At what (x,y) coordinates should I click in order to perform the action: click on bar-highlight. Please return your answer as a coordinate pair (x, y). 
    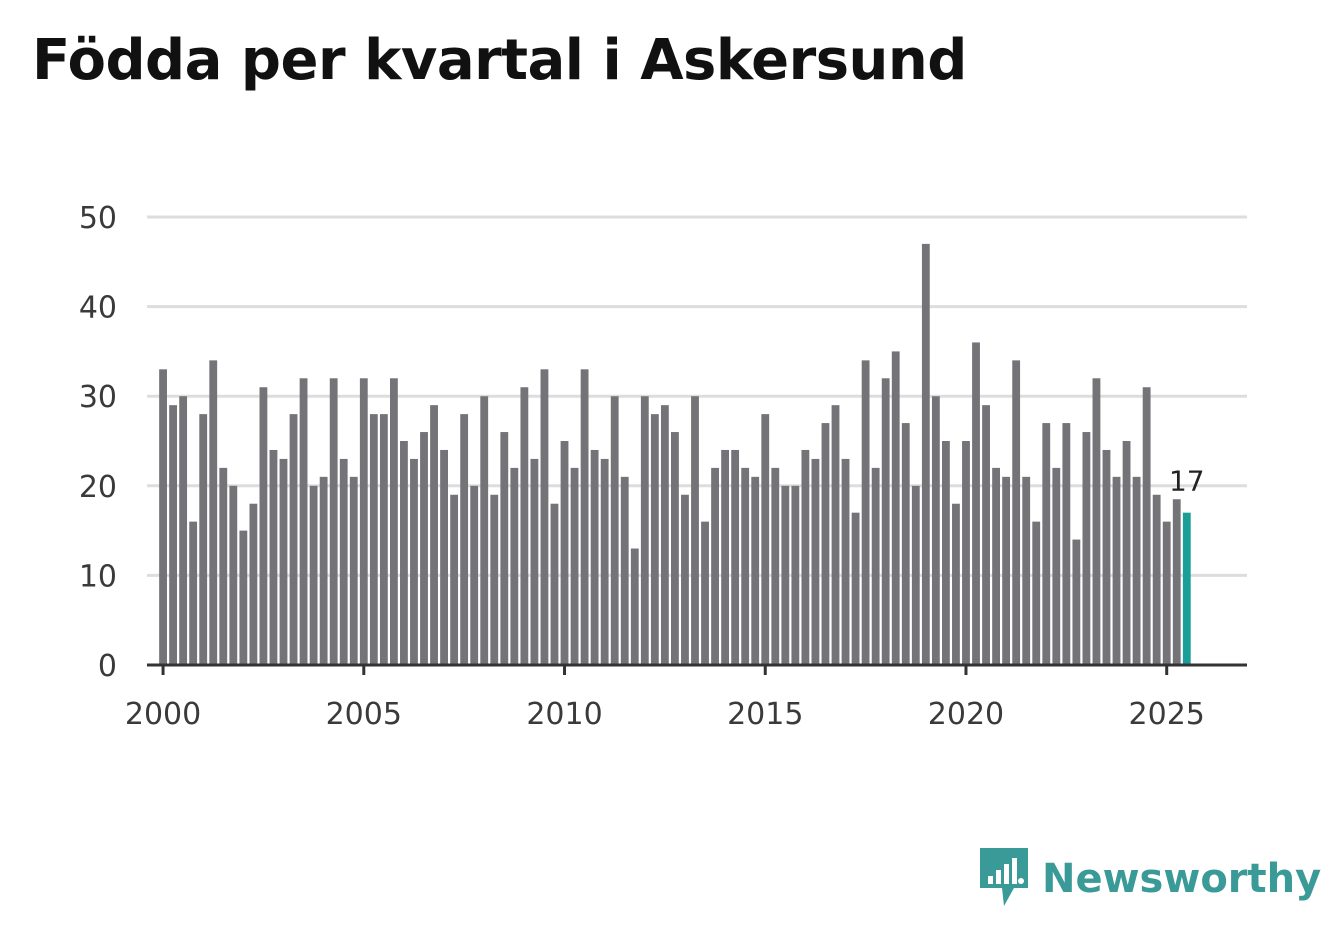
    Looking at the image, I should click on (1186, 588).